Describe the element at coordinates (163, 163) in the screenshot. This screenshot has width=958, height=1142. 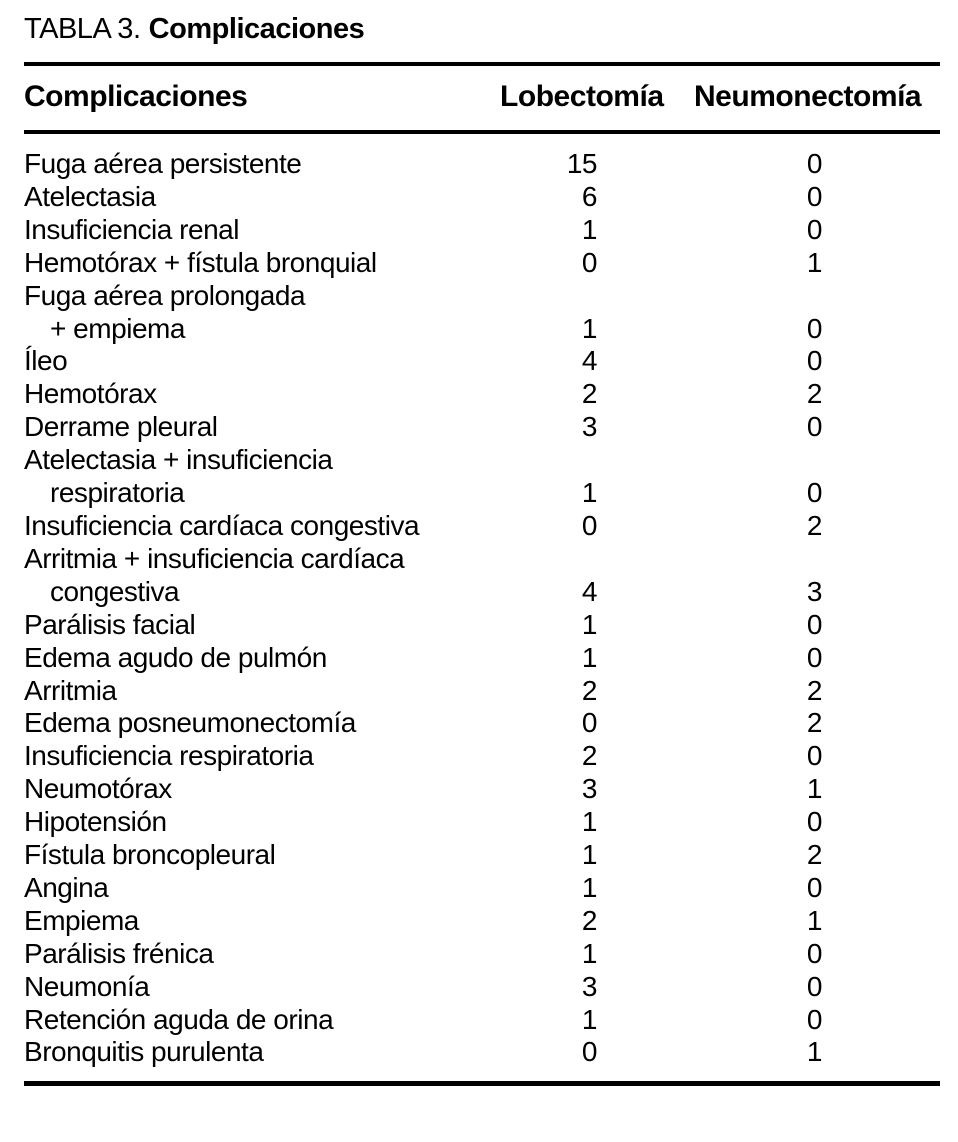
I see `complication-name: Fuga aérea persistente` at that location.